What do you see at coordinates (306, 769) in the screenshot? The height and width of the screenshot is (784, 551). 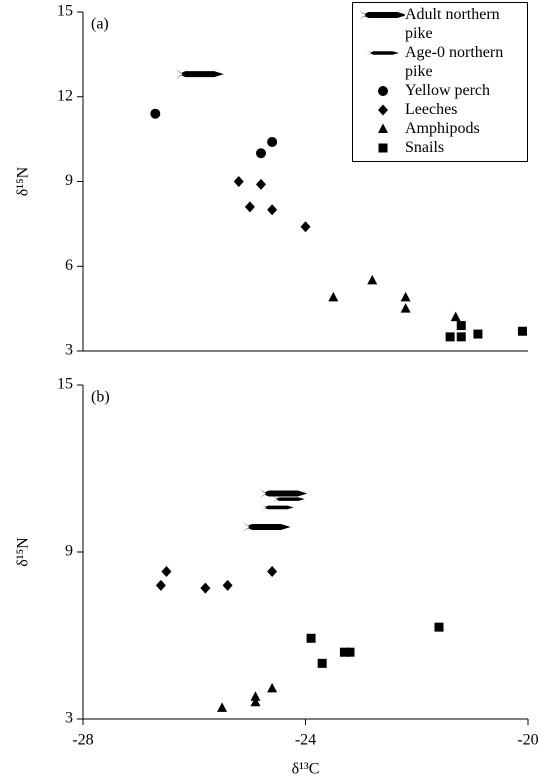 I see `x-axis-label: δ¹³C` at bounding box center [306, 769].